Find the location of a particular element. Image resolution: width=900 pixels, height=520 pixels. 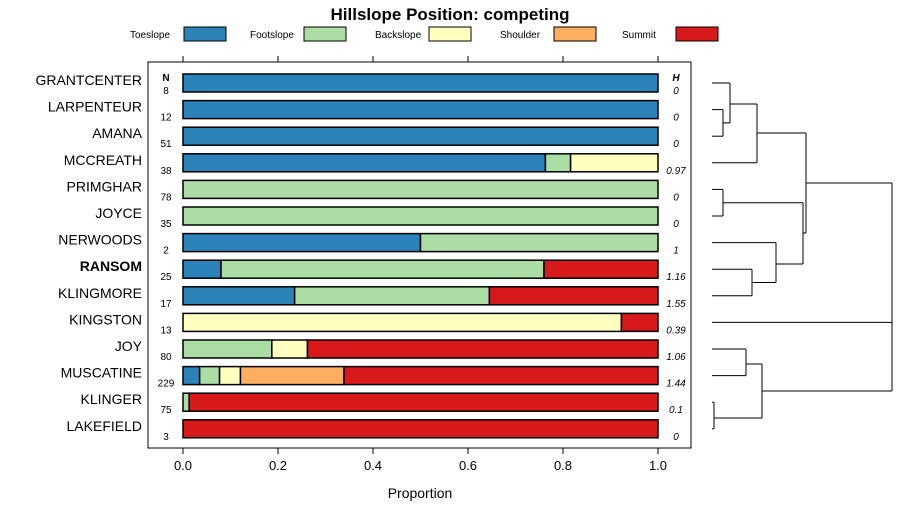

y-label-klingmore: KLINGMORE is located at coordinates (100, 293).